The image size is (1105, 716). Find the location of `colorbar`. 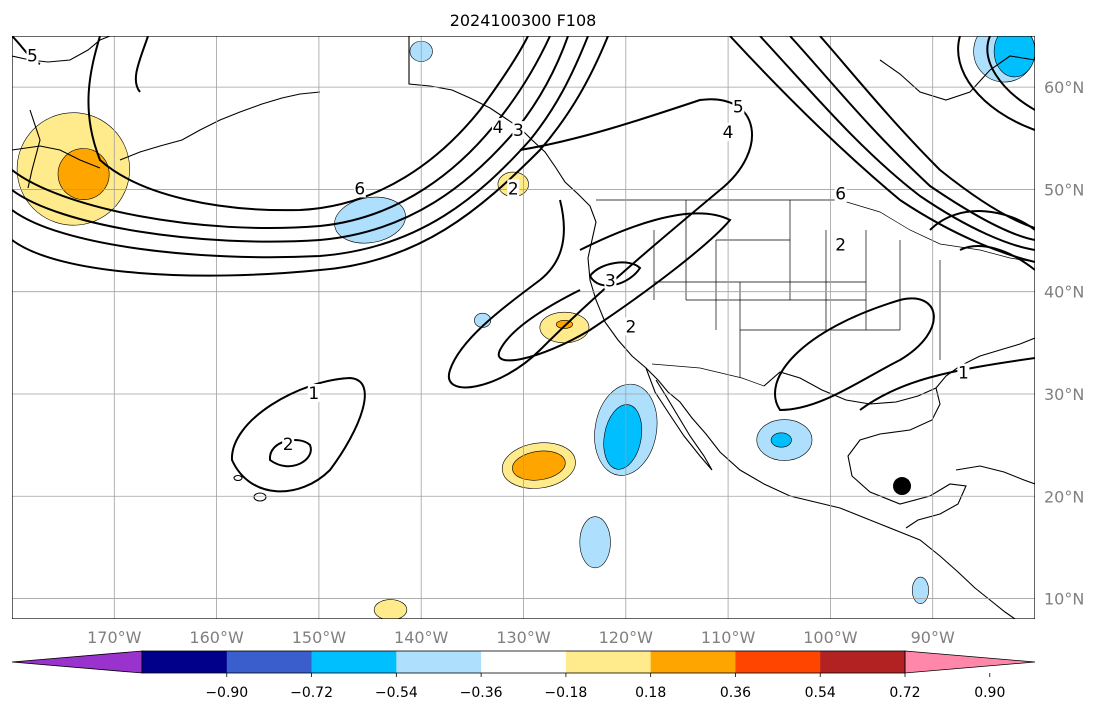

colorbar is located at coordinates (523, 662).